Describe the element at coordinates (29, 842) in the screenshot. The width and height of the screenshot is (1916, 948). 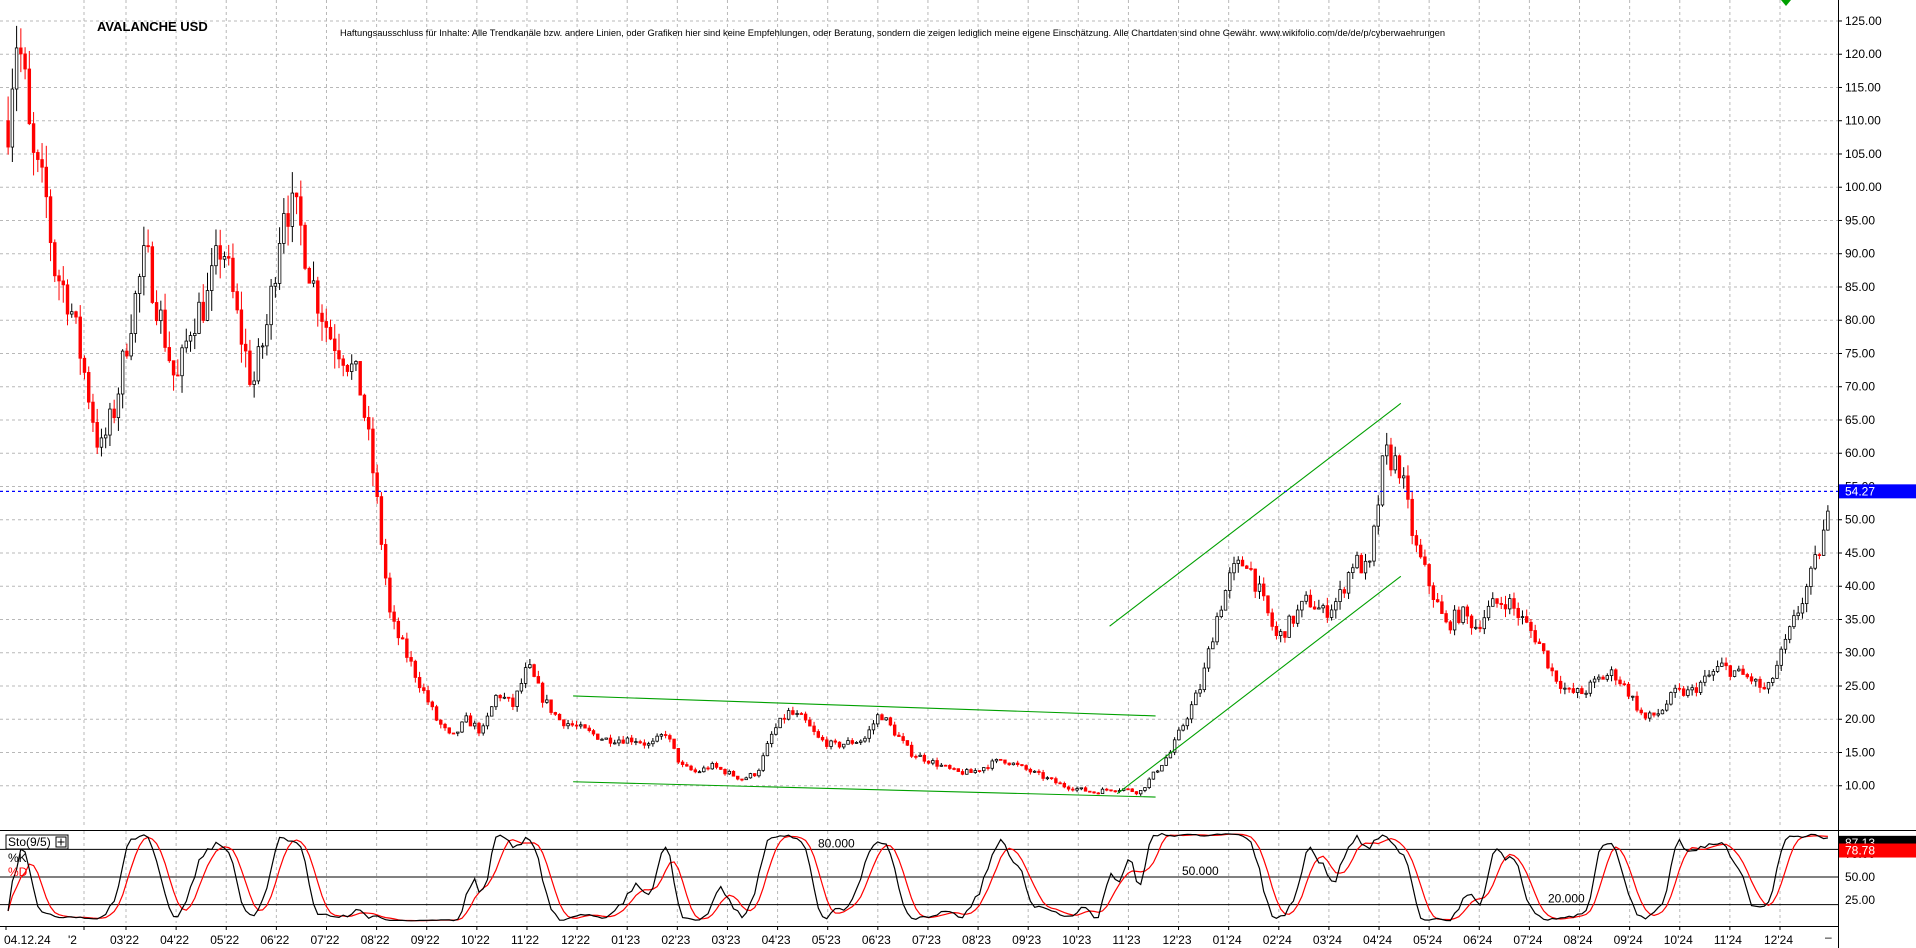
I see `indicator-name: Sto(9/5)` at that location.